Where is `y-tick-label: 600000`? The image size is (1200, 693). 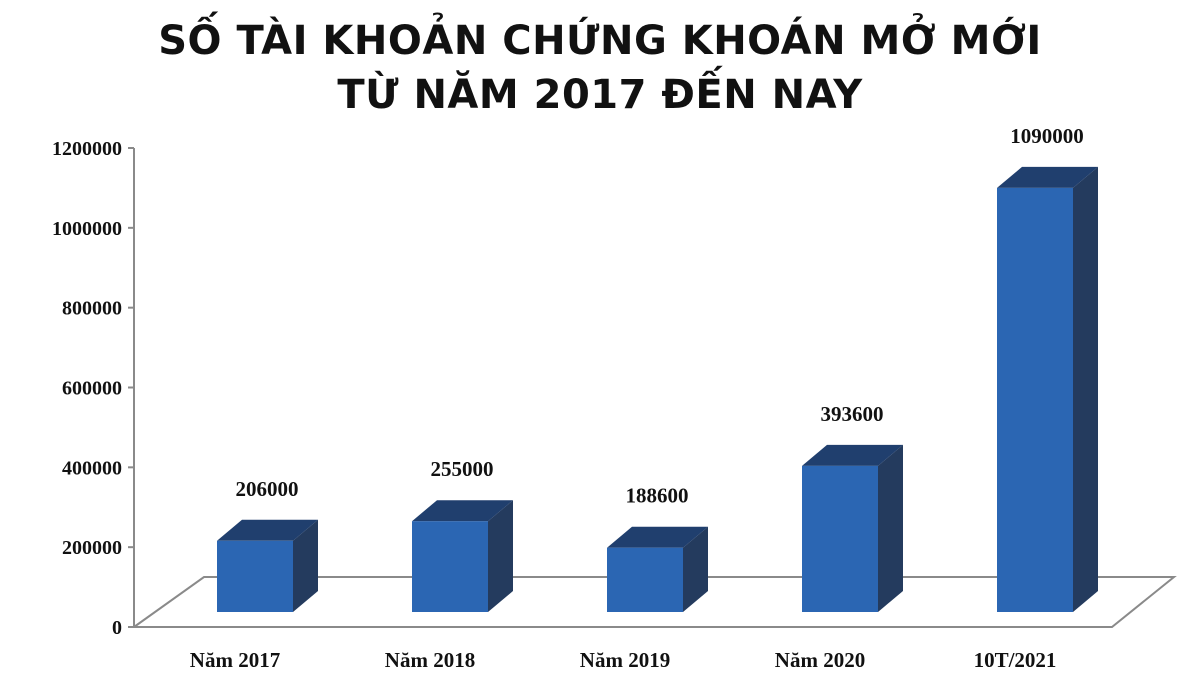 y-tick-label: 600000 is located at coordinates (92, 389).